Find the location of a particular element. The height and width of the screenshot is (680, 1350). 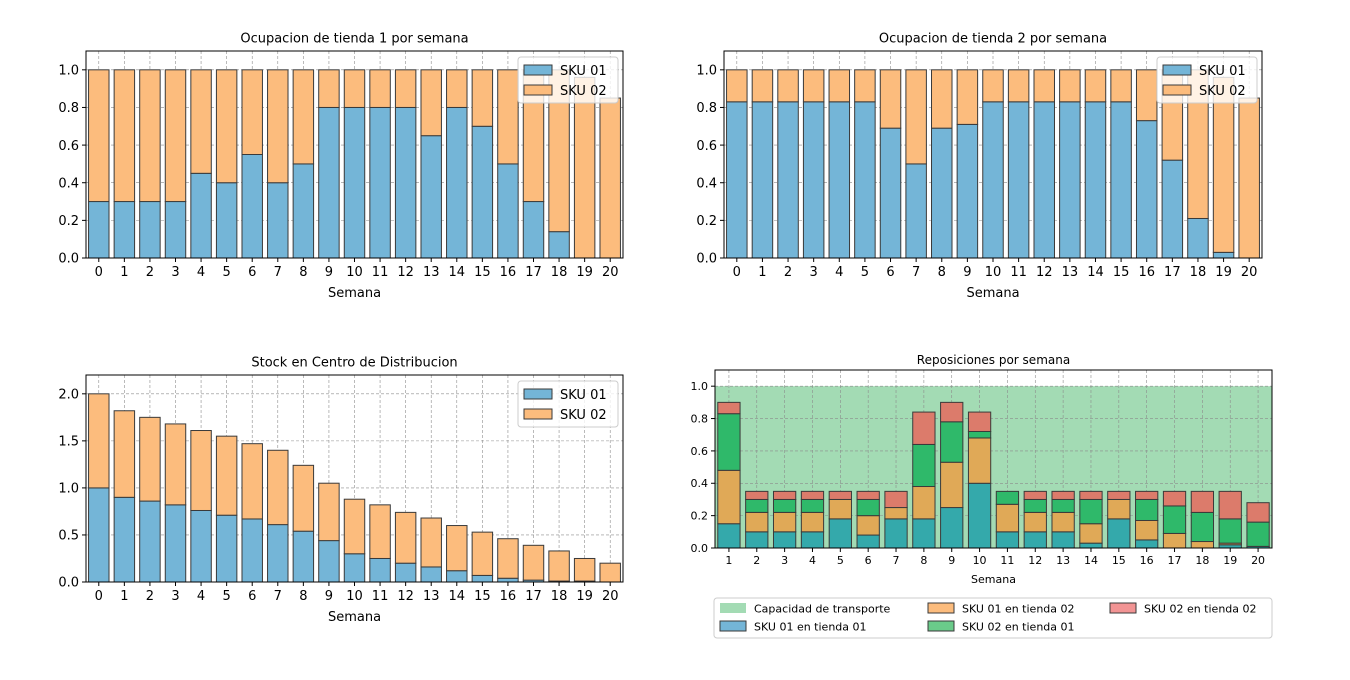

y-tick-label: 0.4 is located at coordinates (68, 183).